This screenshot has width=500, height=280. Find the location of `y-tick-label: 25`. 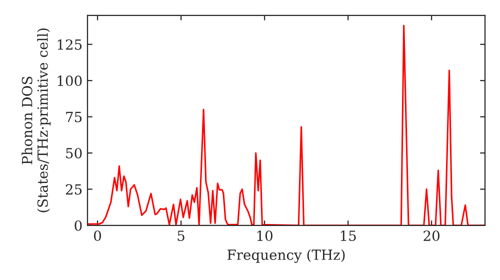

y-tick-label: 25 is located at coordinates (74, 189).